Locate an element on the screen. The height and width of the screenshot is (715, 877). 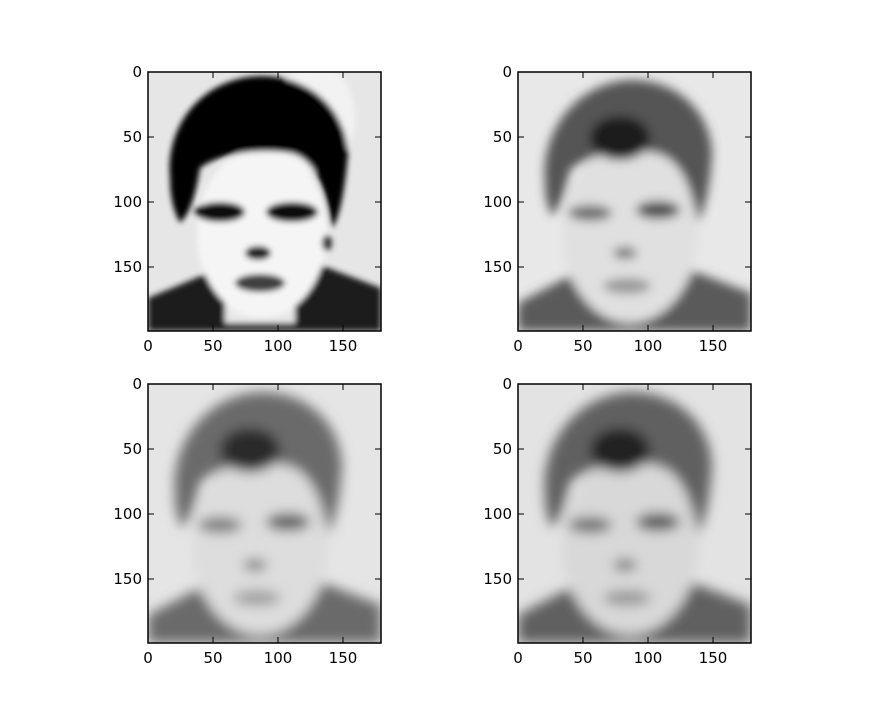
face-panel-1: 0 50 100 150 0 50 100 150 is located at coordinates (247, 209).